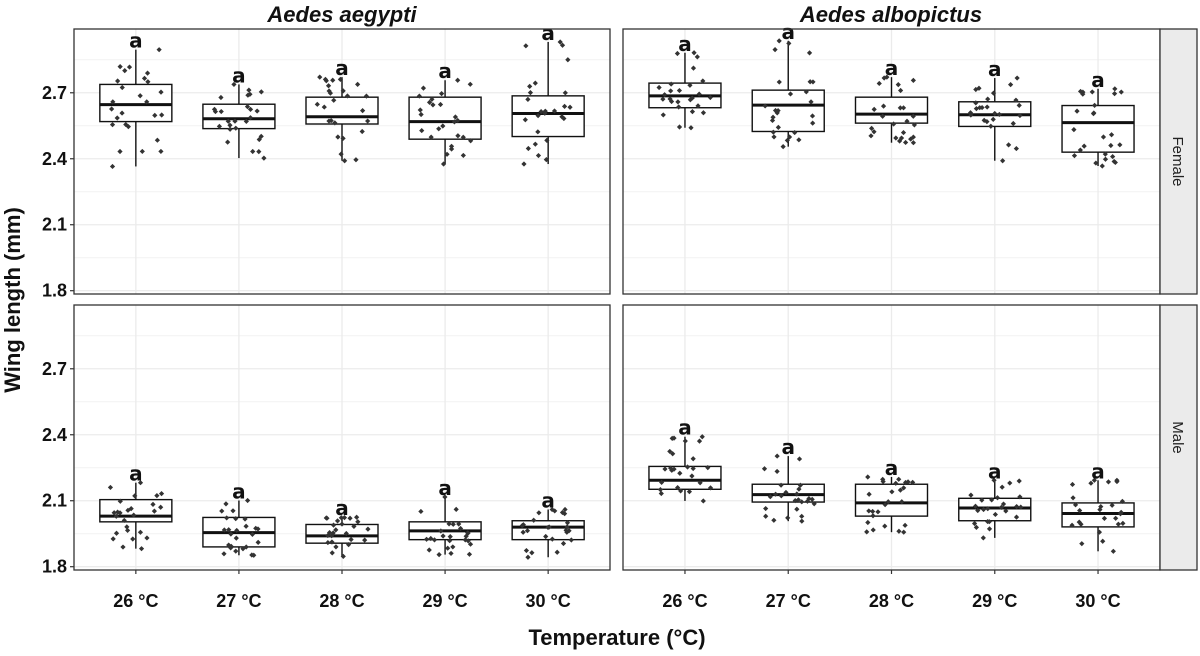 The width and height of the screenshot is (1200, 656). What do you see at coordinates (891, 601) in the screenshot?
I see `x-tick-label: 28 °C` at bounding box center [891, 601].